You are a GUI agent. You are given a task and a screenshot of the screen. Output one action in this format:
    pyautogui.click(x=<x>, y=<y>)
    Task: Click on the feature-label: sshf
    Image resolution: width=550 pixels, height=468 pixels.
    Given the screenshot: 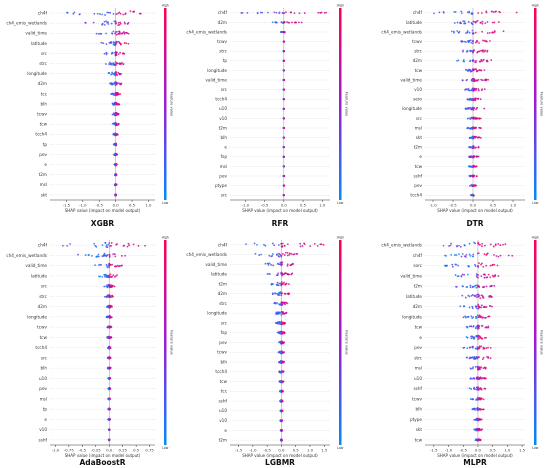 What is the action you would take?
    pyautogui.click(x=43, y=439)
    